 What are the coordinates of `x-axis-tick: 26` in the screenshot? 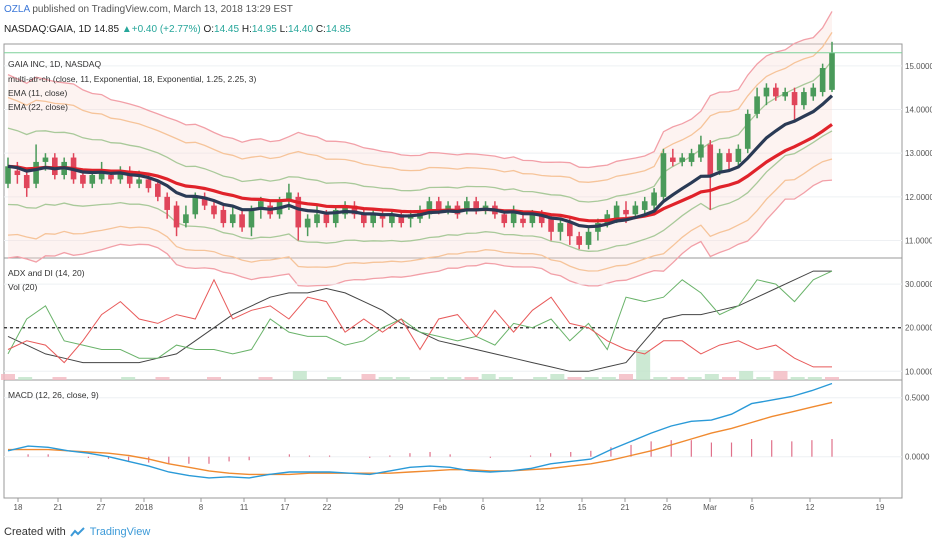 It's located at (667, 507).